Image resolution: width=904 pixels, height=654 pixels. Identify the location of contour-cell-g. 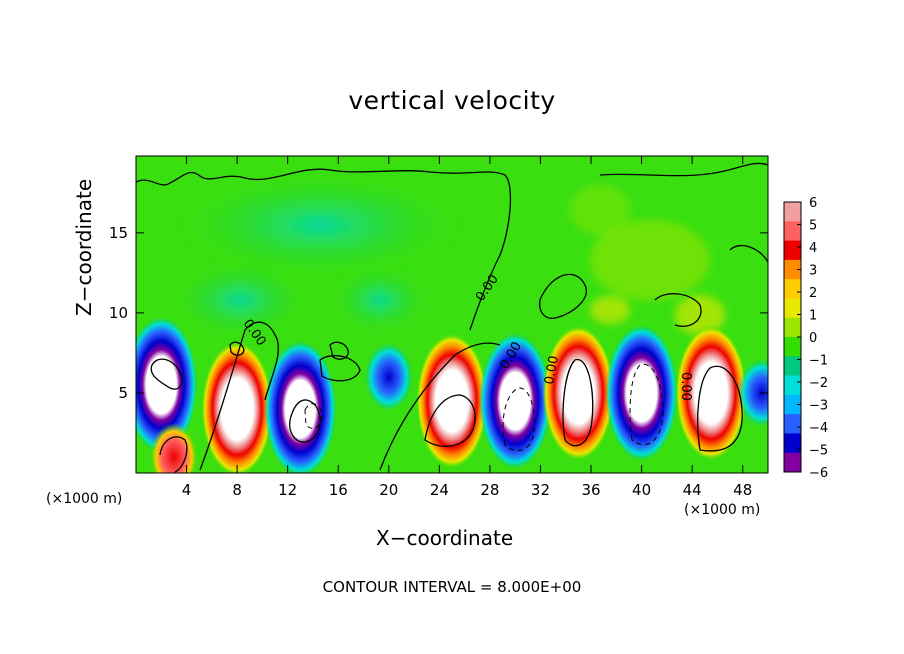
(173, 454).